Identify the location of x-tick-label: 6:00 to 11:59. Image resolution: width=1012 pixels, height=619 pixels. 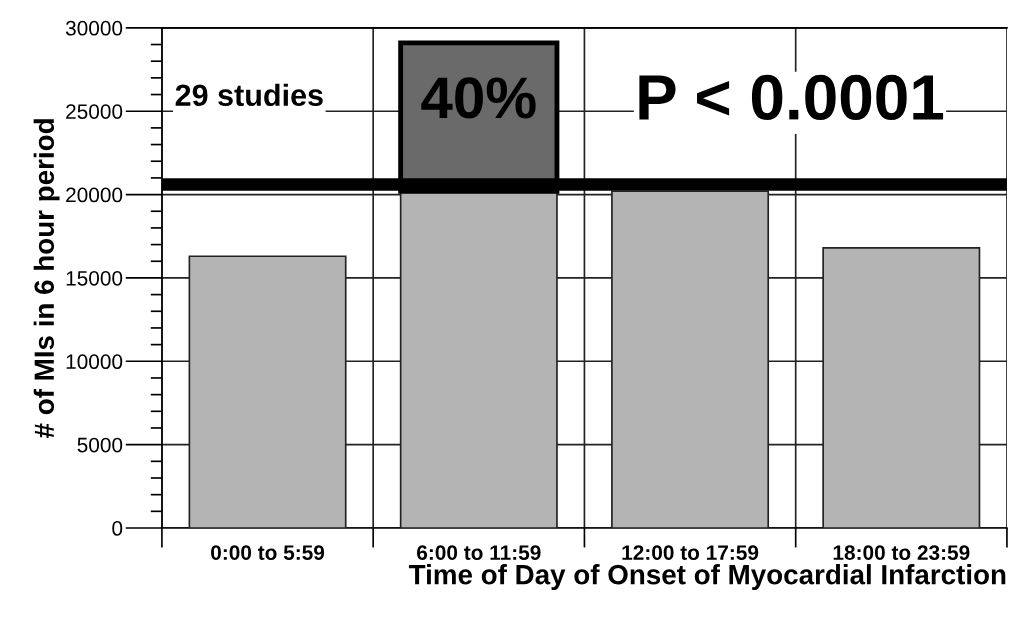
(479, 552).